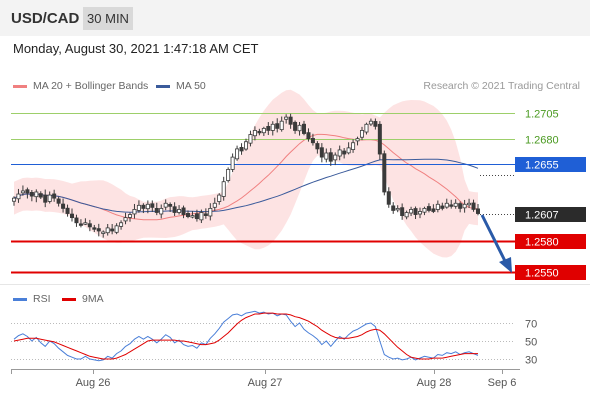 This screenshot has width=590, height=400. Describe the element at coordinates (434, 383) in the screenshot. I see `x-tick-label-aug-28: Aug 28` at that location.